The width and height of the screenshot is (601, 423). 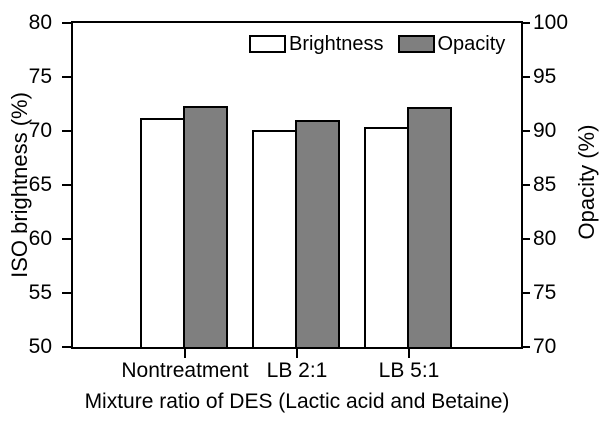 What do you see at coordinates (409, 370) in the screenshot?
I see `x-axis-category-label: LB 5:1` at bounding box center [409, 370].